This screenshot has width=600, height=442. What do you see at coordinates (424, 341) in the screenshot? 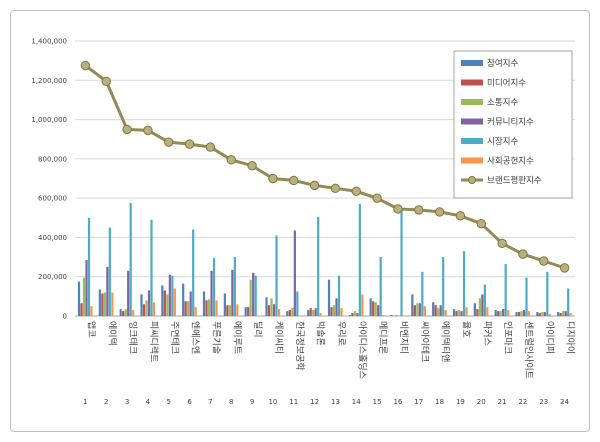
I see `category-label: 씨아이테크` at bounding box center [424, 341].